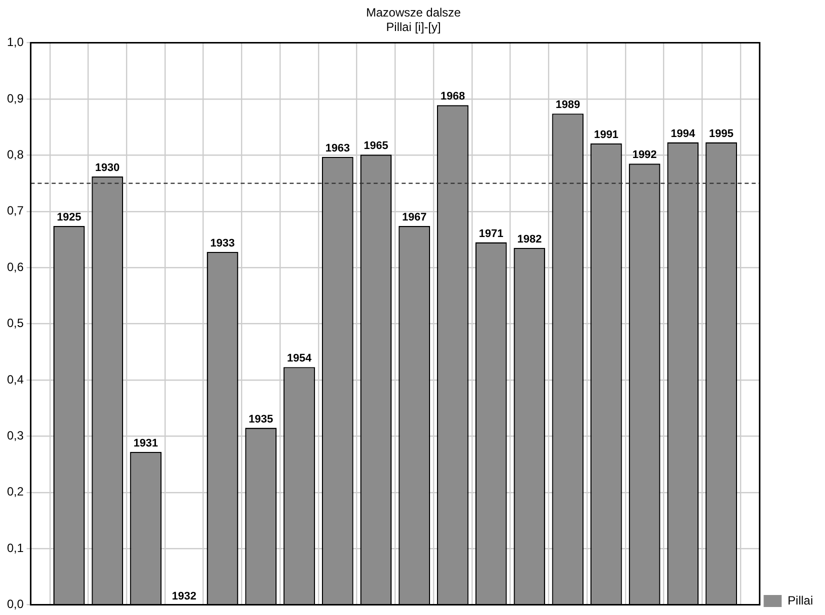 The width and height of the screenshot is (825, 615). Describe the element at coordinates (800, 600) in the screenshot. I see `legend-label: Pillai` at that location.